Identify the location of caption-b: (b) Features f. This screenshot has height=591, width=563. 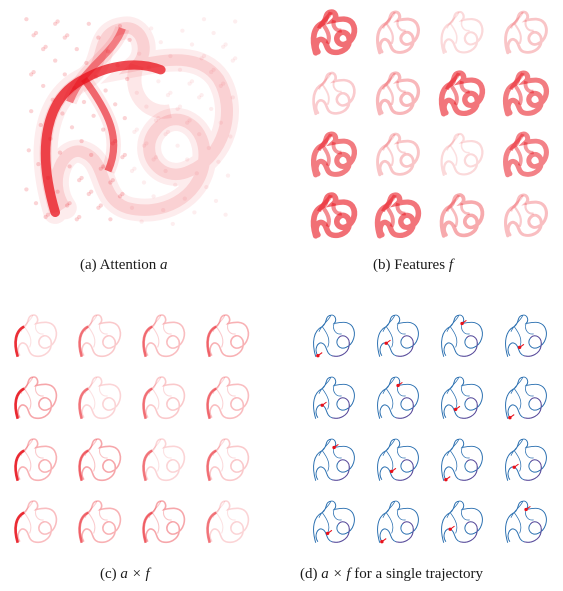
(413, 265).